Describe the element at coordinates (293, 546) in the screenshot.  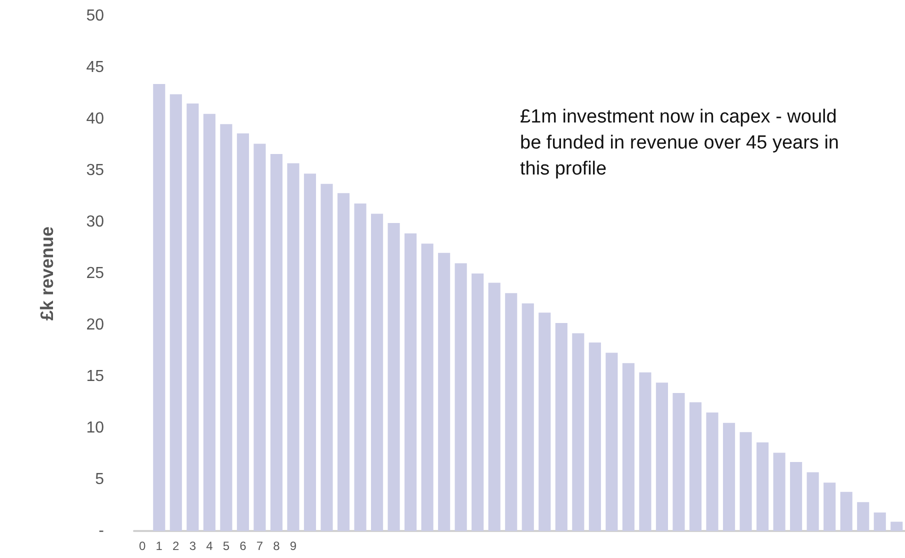
I see `x-tick-label: 9` at that location.